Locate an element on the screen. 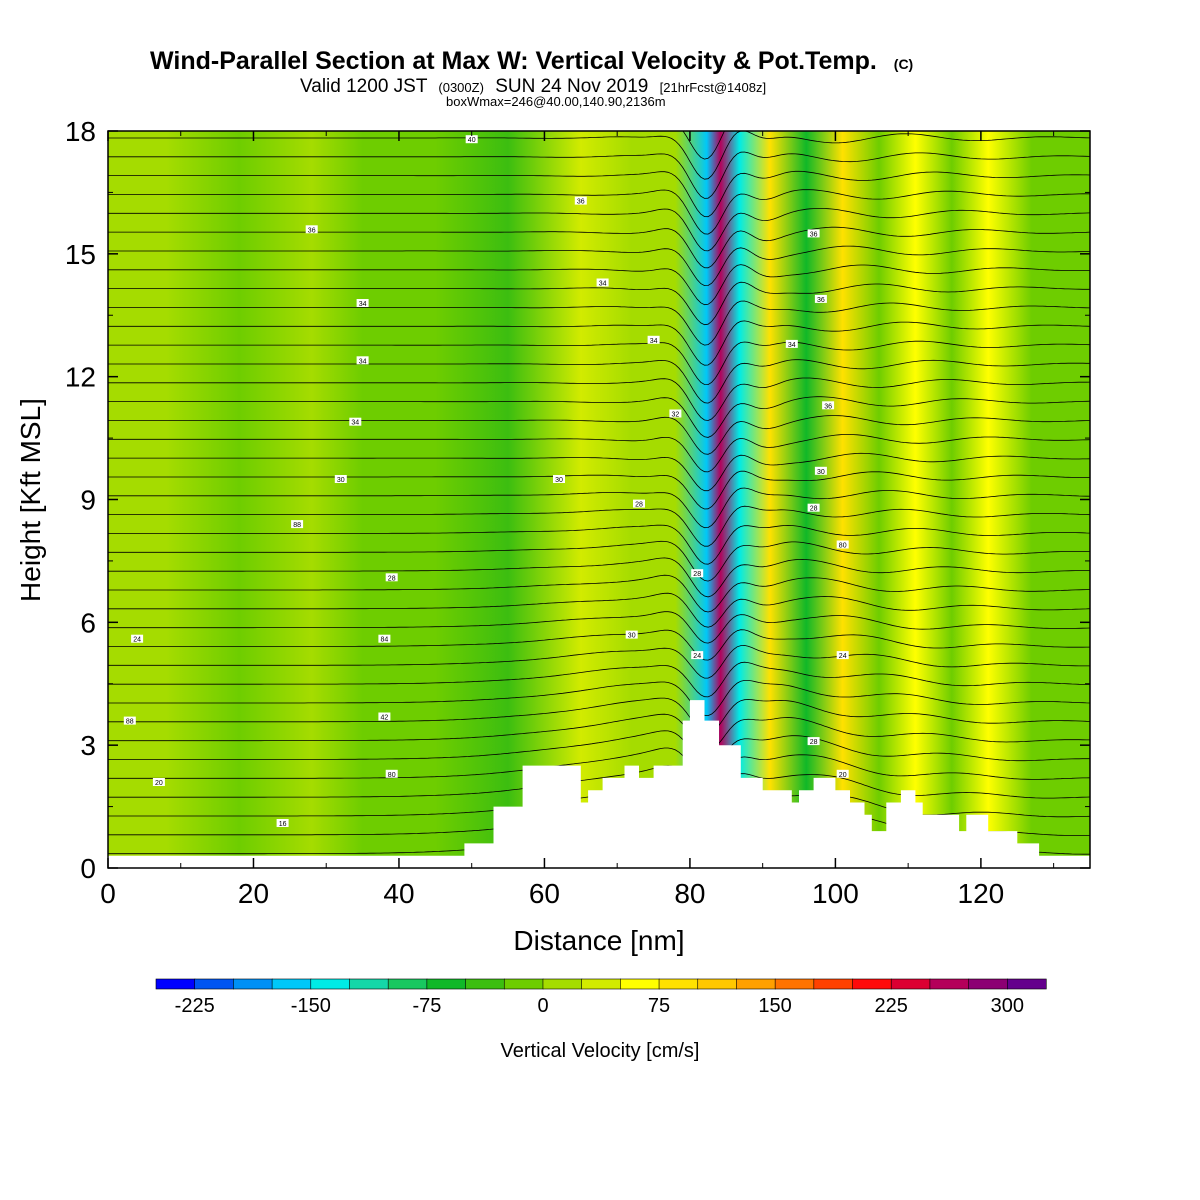 The image size is (1200, 1200). terrain-mask is located at coordinates (599, 784).